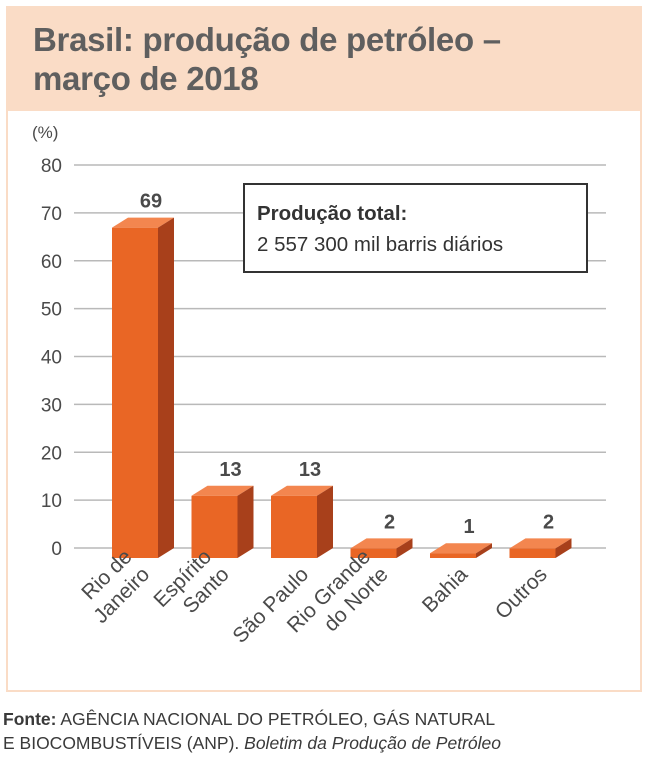 The height and width of the screenshot is (761, 648). What do you see at coordinates (146, 78) in the screenshot?
I see `chart-title-line2: março de 2018` at bounding box center [146, 78].